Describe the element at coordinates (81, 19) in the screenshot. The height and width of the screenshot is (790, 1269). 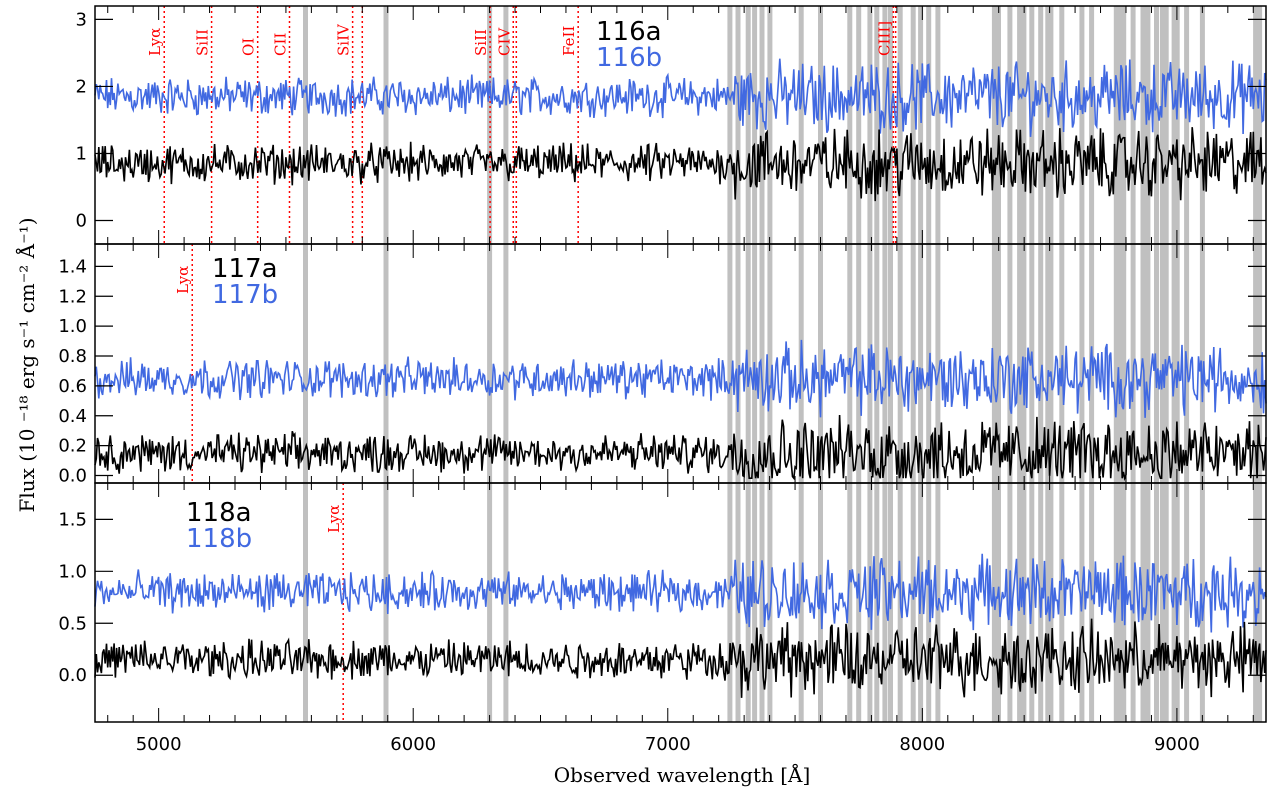
I see `y-tick-label: 3` at that location.